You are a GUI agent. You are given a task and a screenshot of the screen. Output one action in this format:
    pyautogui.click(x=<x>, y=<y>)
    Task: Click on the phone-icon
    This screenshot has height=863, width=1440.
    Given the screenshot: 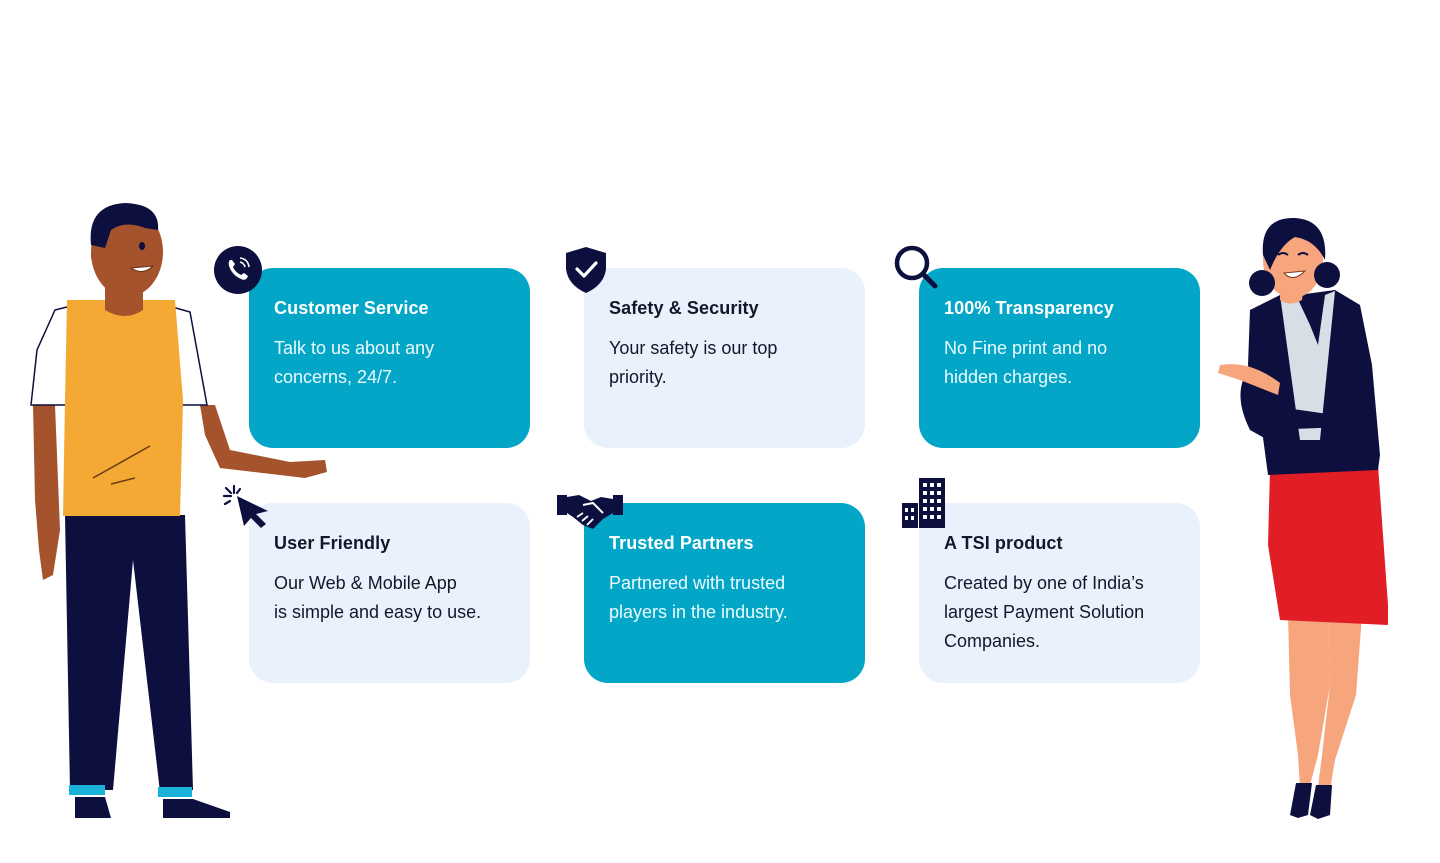 What is the action you would take?
    pyautogui.click(x=238, y=270)
    